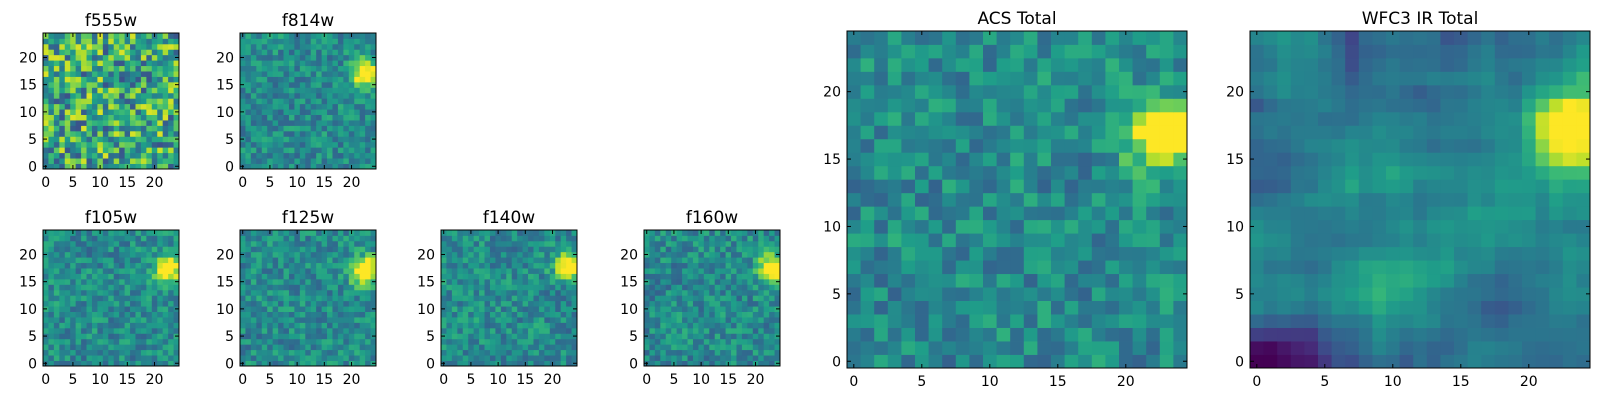  Describe the element at coordinates (225, 86) in the screenshot. I see `y-tick-label: 15` at that location.